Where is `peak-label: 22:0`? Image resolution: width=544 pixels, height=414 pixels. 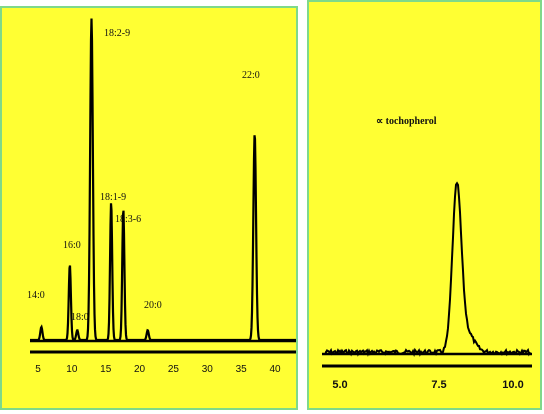
peak-label: 22:0 is located at coordinates (251, 75).